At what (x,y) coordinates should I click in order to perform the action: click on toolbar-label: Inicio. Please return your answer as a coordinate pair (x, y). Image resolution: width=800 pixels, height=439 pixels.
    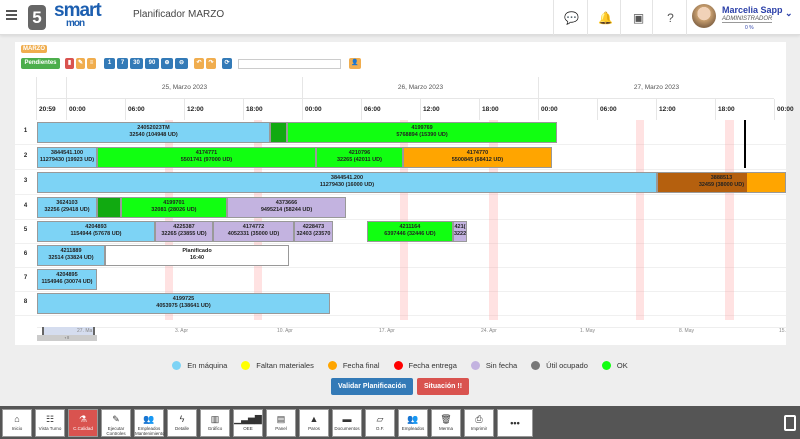
    Looking at the image, I should click on (17, 428).